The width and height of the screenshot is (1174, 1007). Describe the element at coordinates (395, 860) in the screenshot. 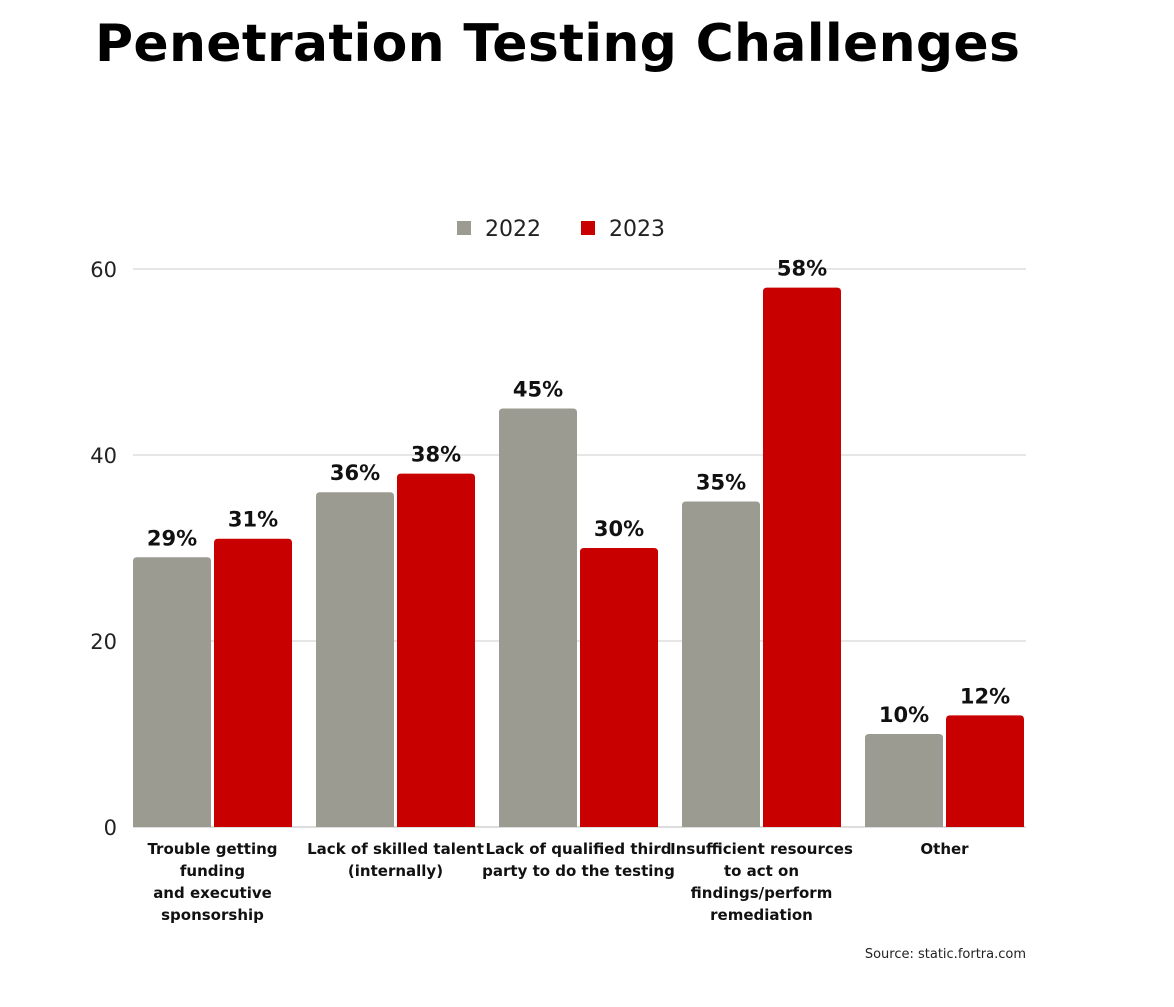

I see `category-label: Lack of skilled talent (internally)` at that location.